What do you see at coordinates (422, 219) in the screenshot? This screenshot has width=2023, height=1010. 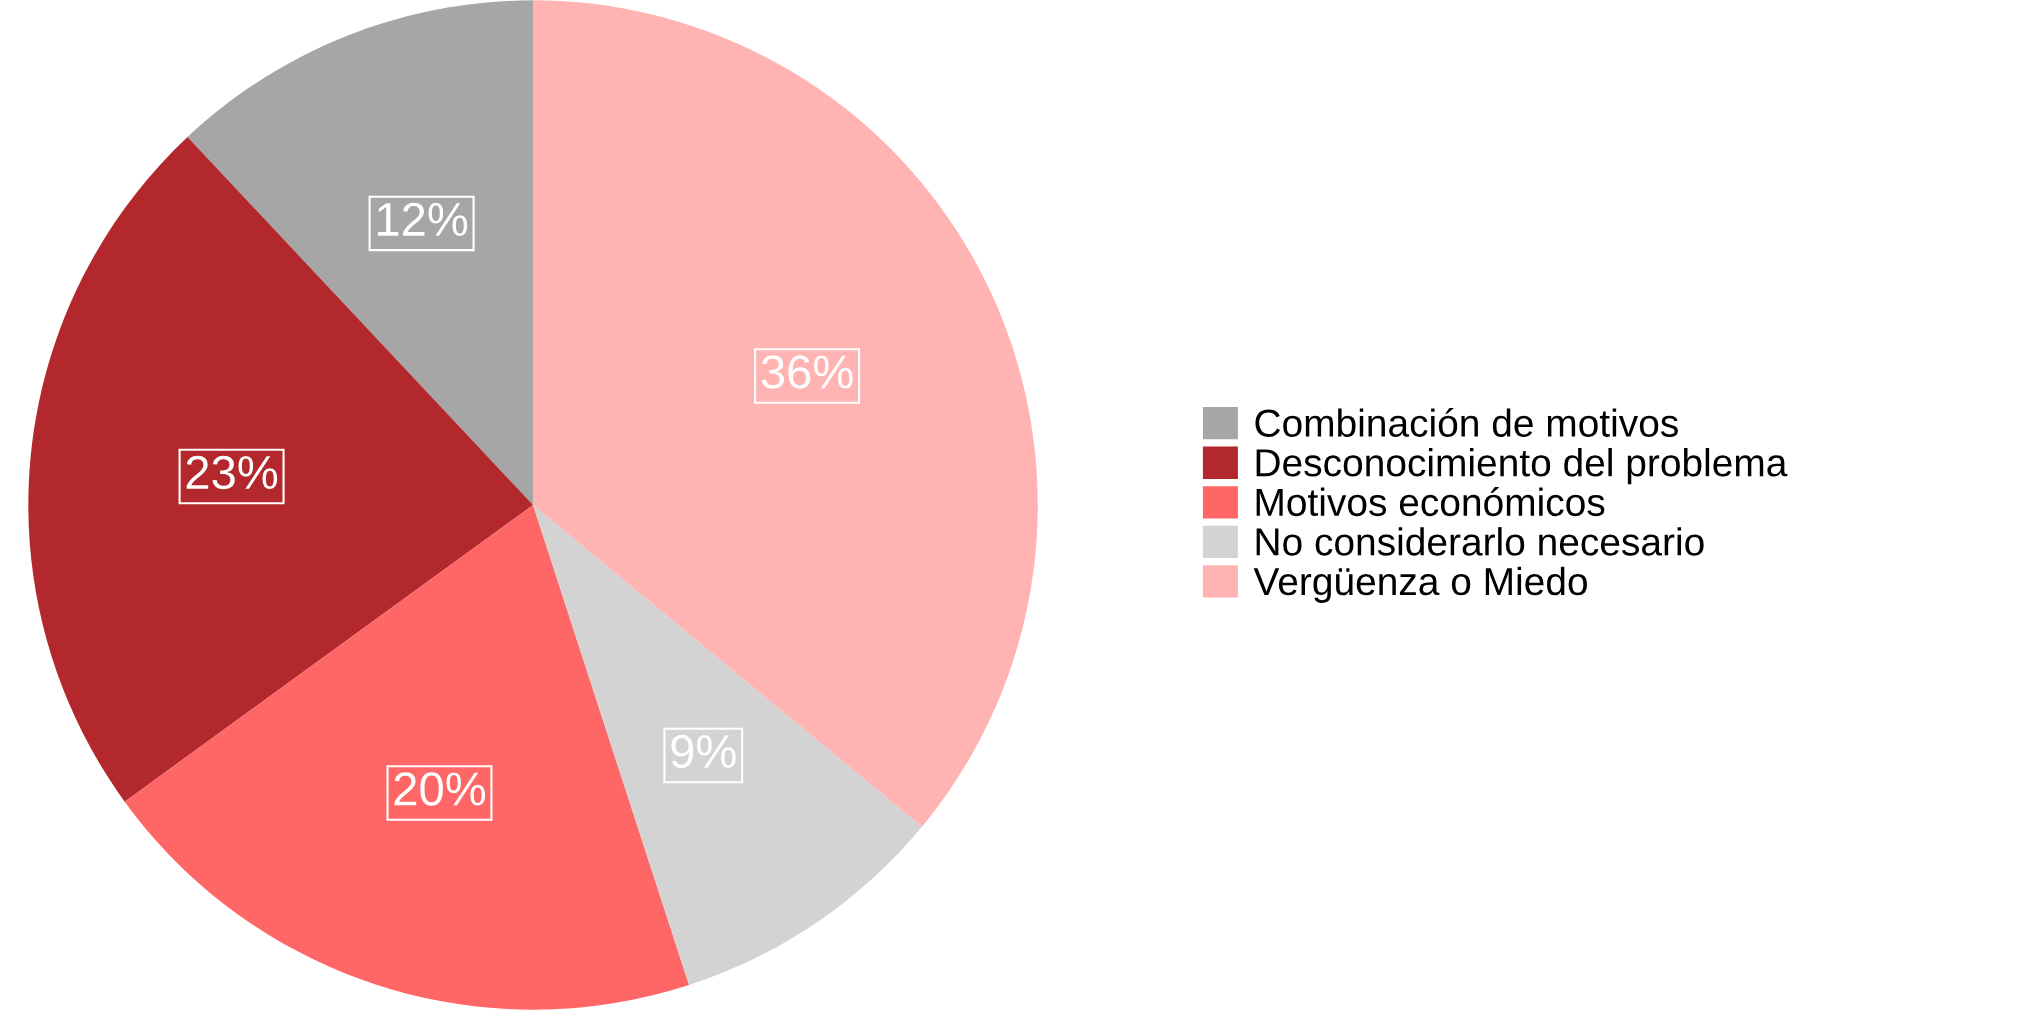 I see `data-label: 12%` at bounding box center [422, 219].